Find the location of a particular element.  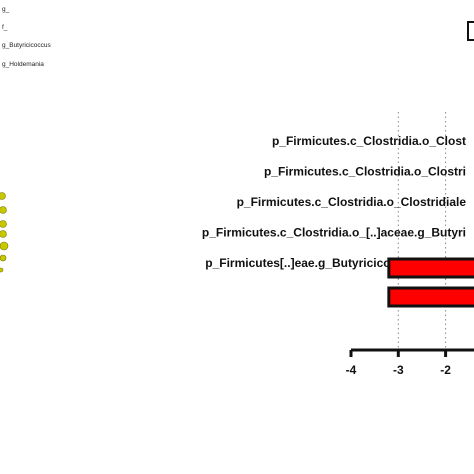

x-tick-label: -2 is located at coordinates (445, 370).